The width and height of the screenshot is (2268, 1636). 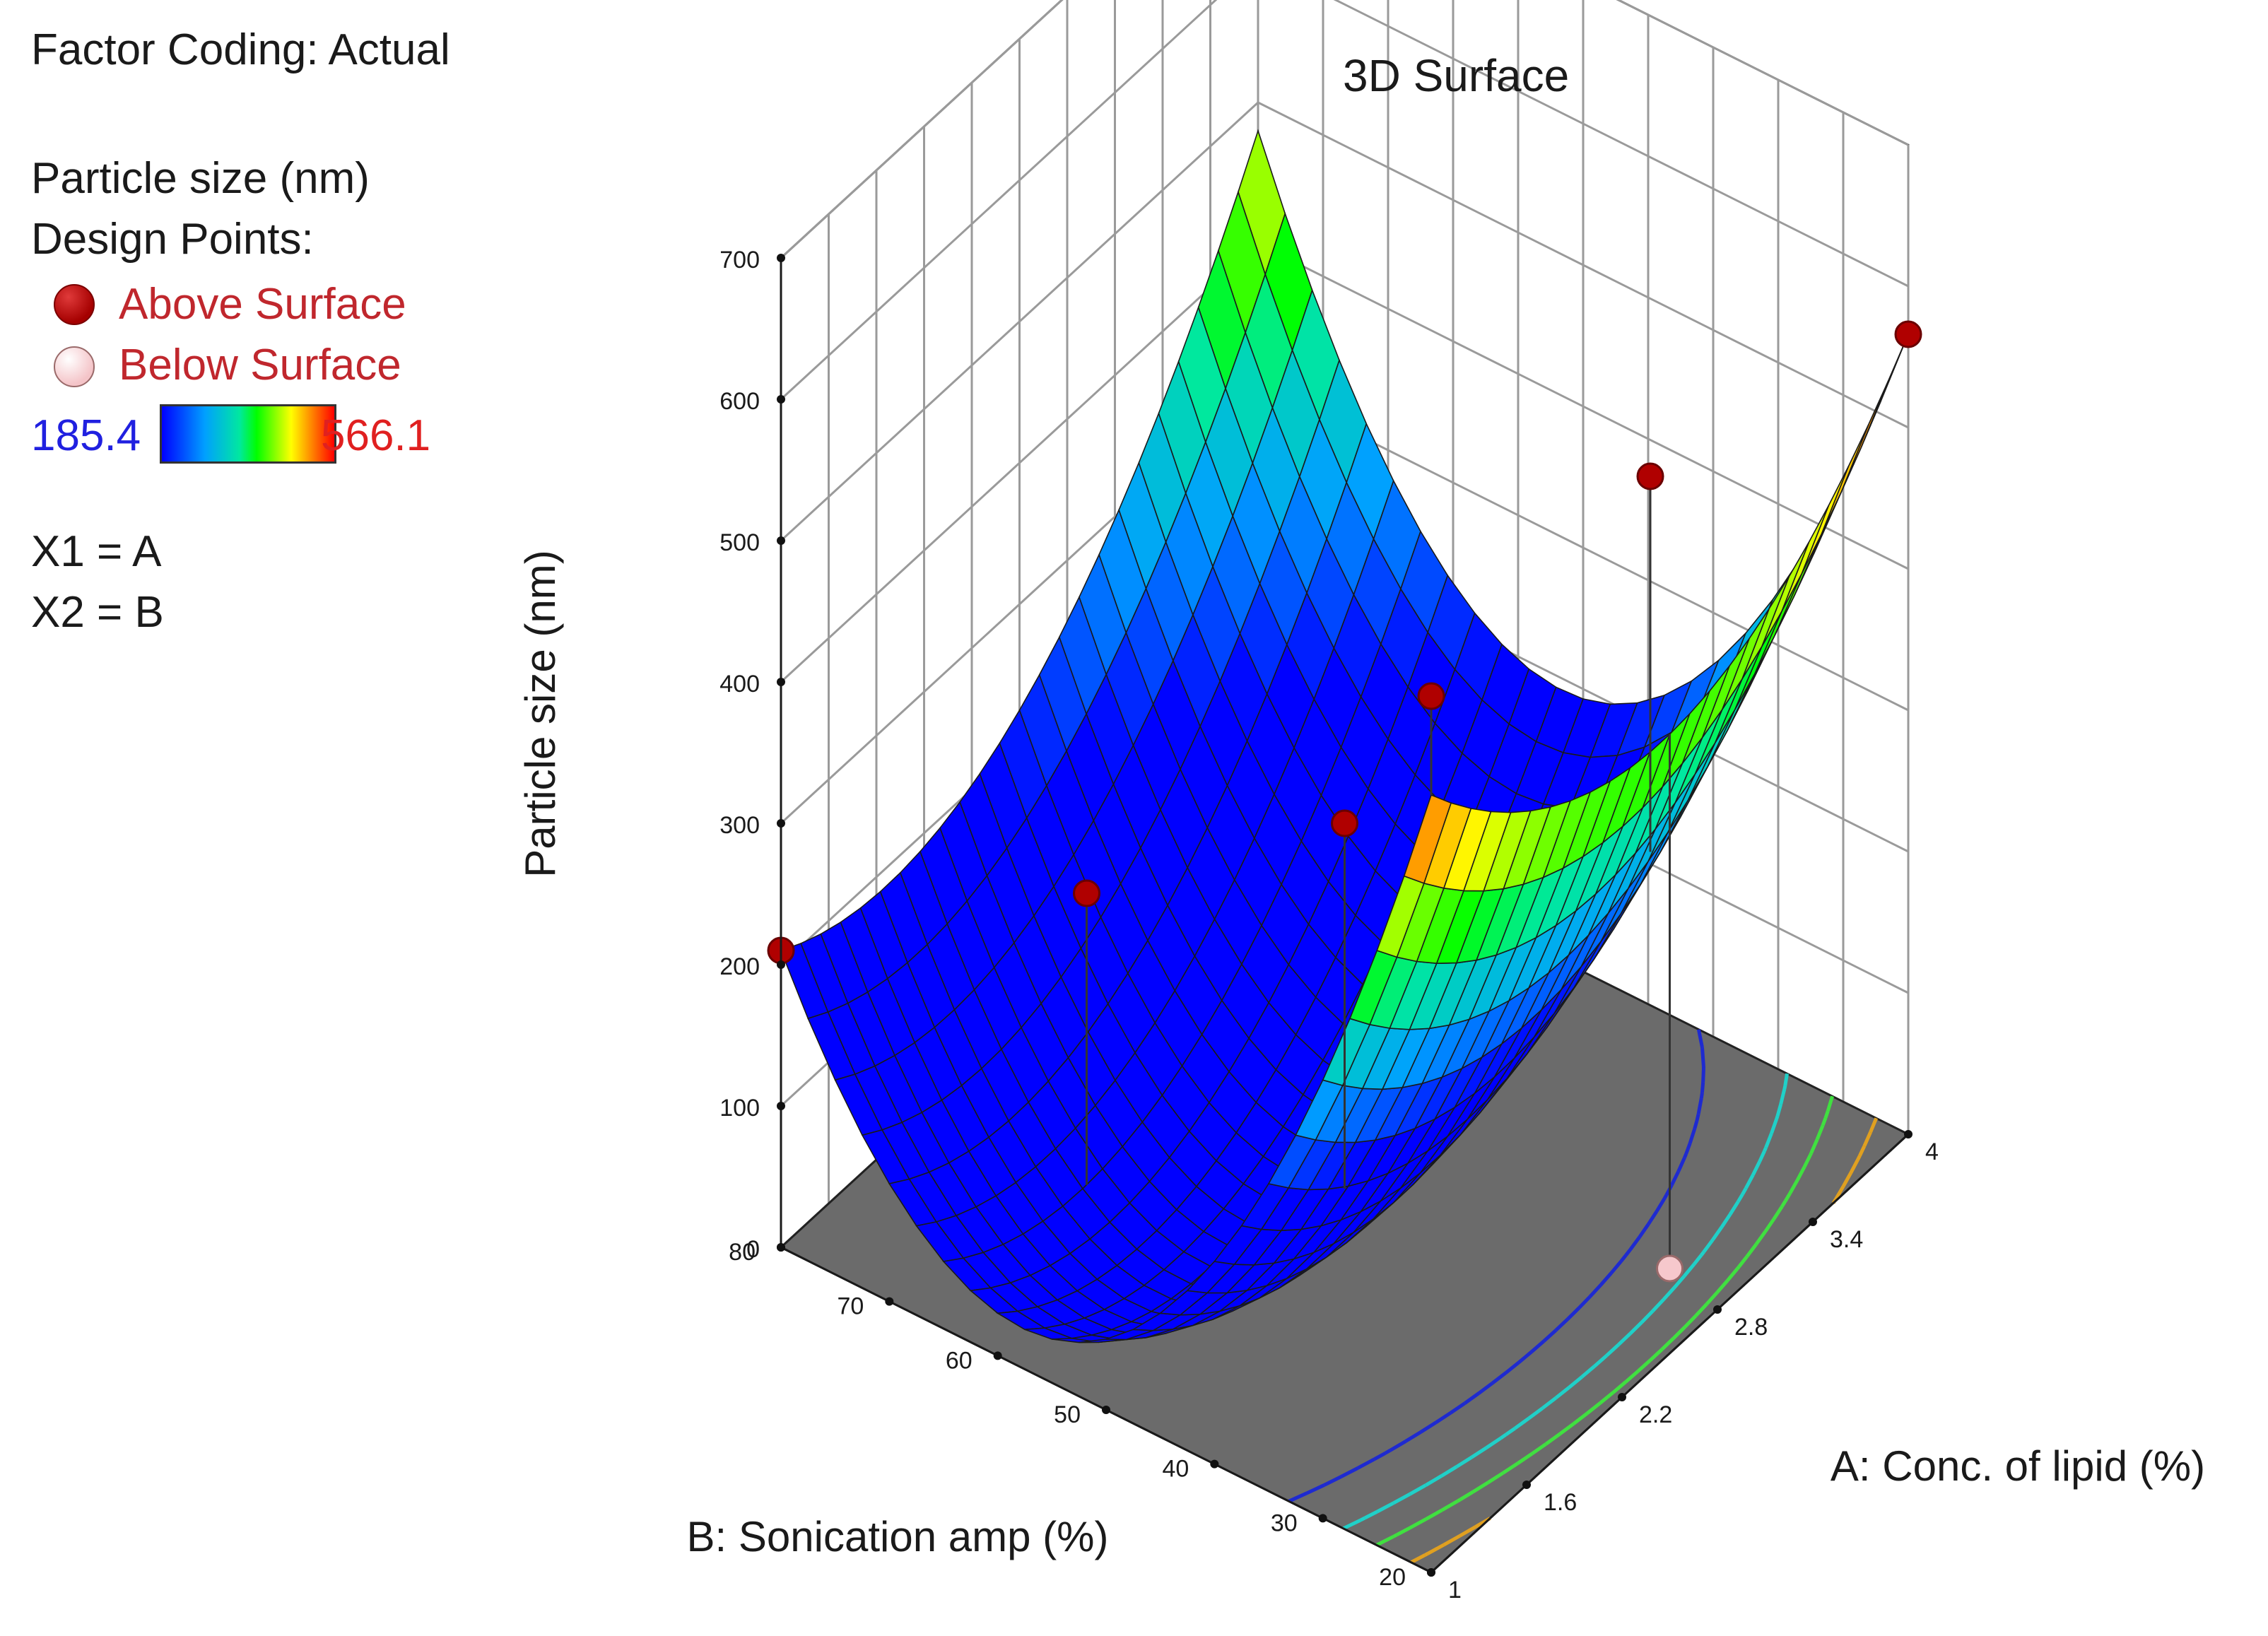 I want to click on a-tick-label: 1, so click(x=1455, y=1590).